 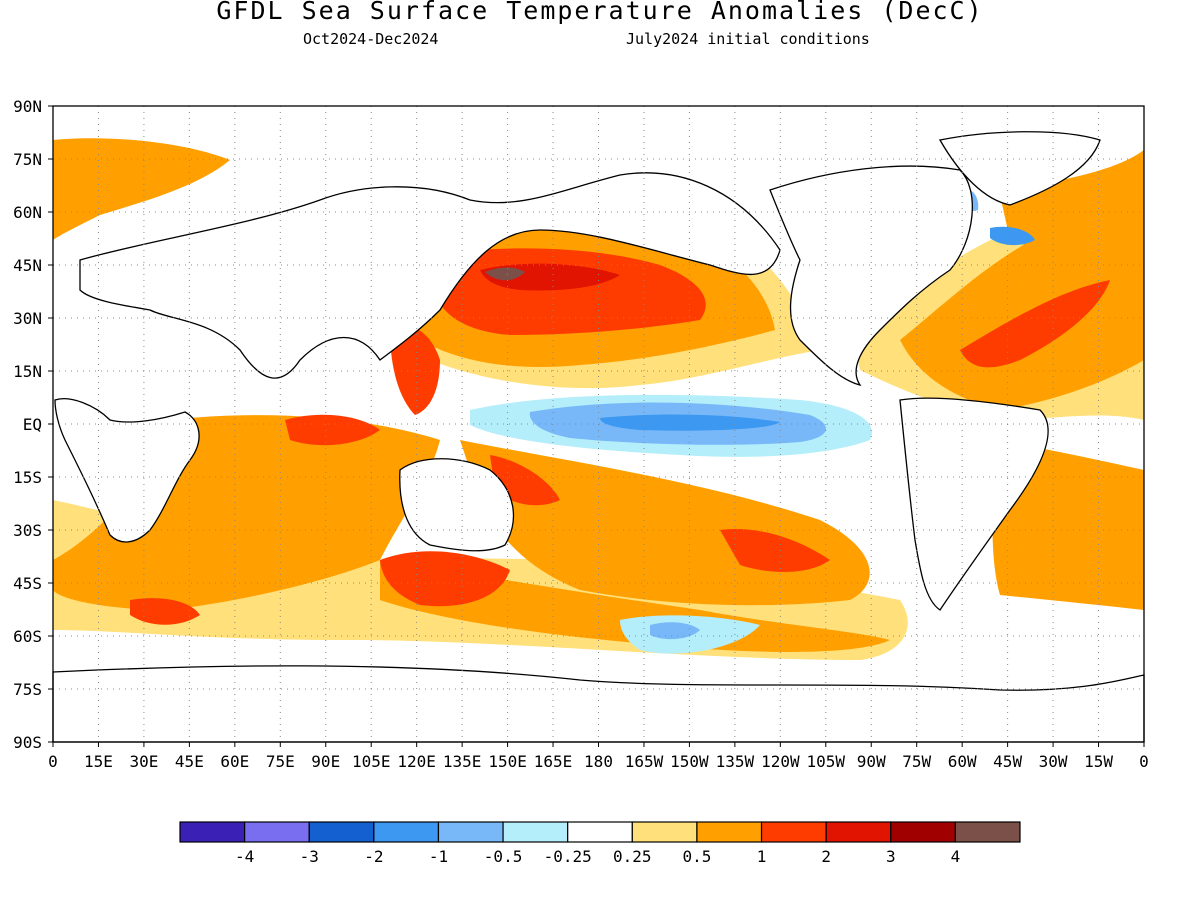 What do you see at coordinates (373, 856) in the screenshot?
I see `legend-label: -2` at bounding box center [373, 856].